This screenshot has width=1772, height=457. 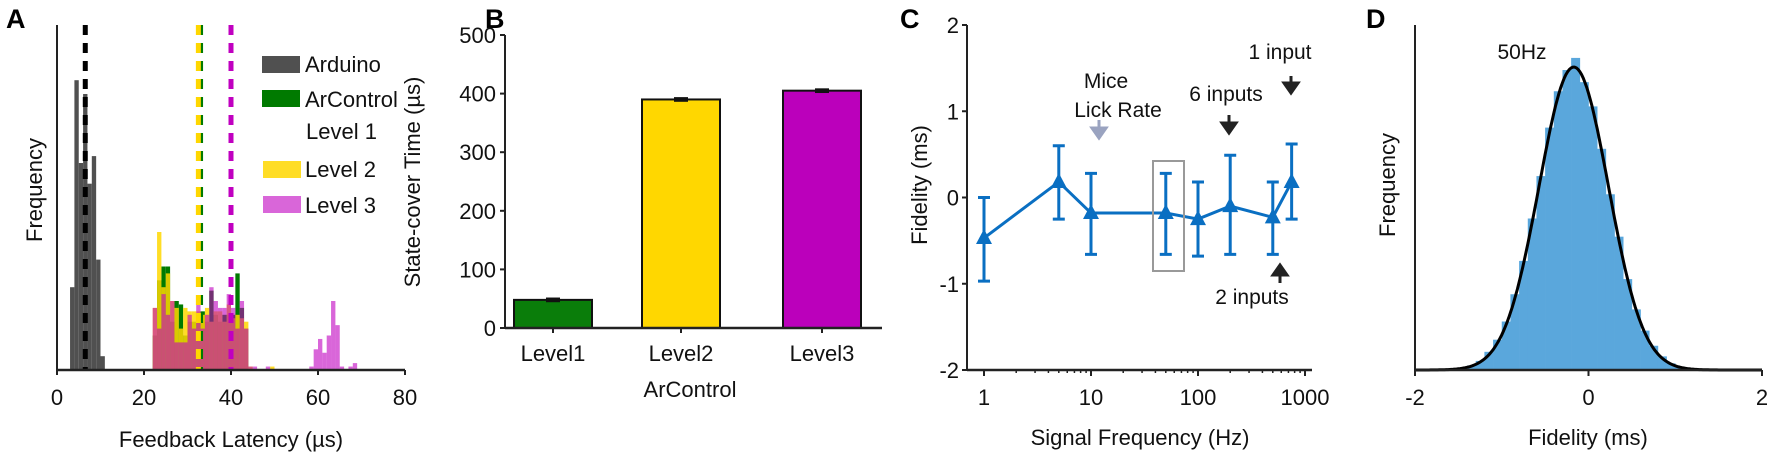 I want to click on highlight-box-50hz, so click(x=1168, y=216).